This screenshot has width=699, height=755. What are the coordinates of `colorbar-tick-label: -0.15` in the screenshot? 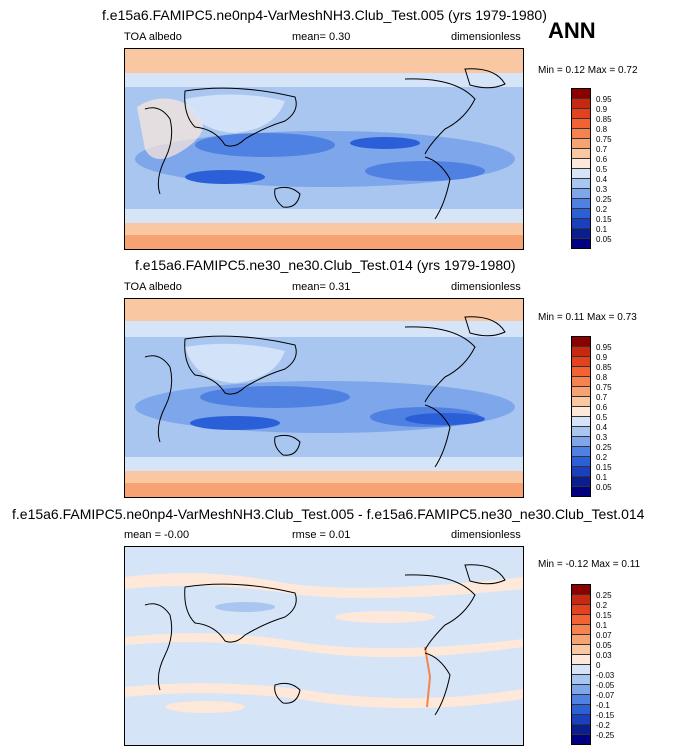 It's located at (605, 715).